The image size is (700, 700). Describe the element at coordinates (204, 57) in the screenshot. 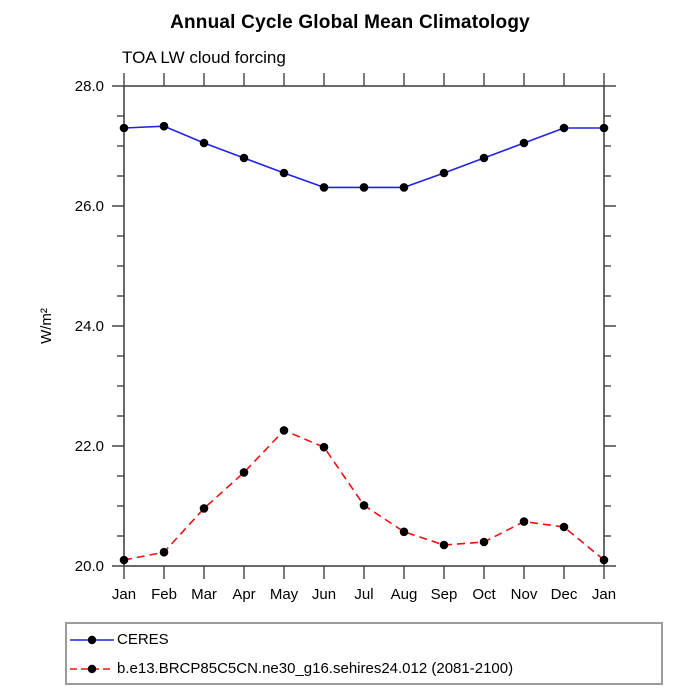

I see `chart-subtitle: TOA LW cloud forcing` at that location.